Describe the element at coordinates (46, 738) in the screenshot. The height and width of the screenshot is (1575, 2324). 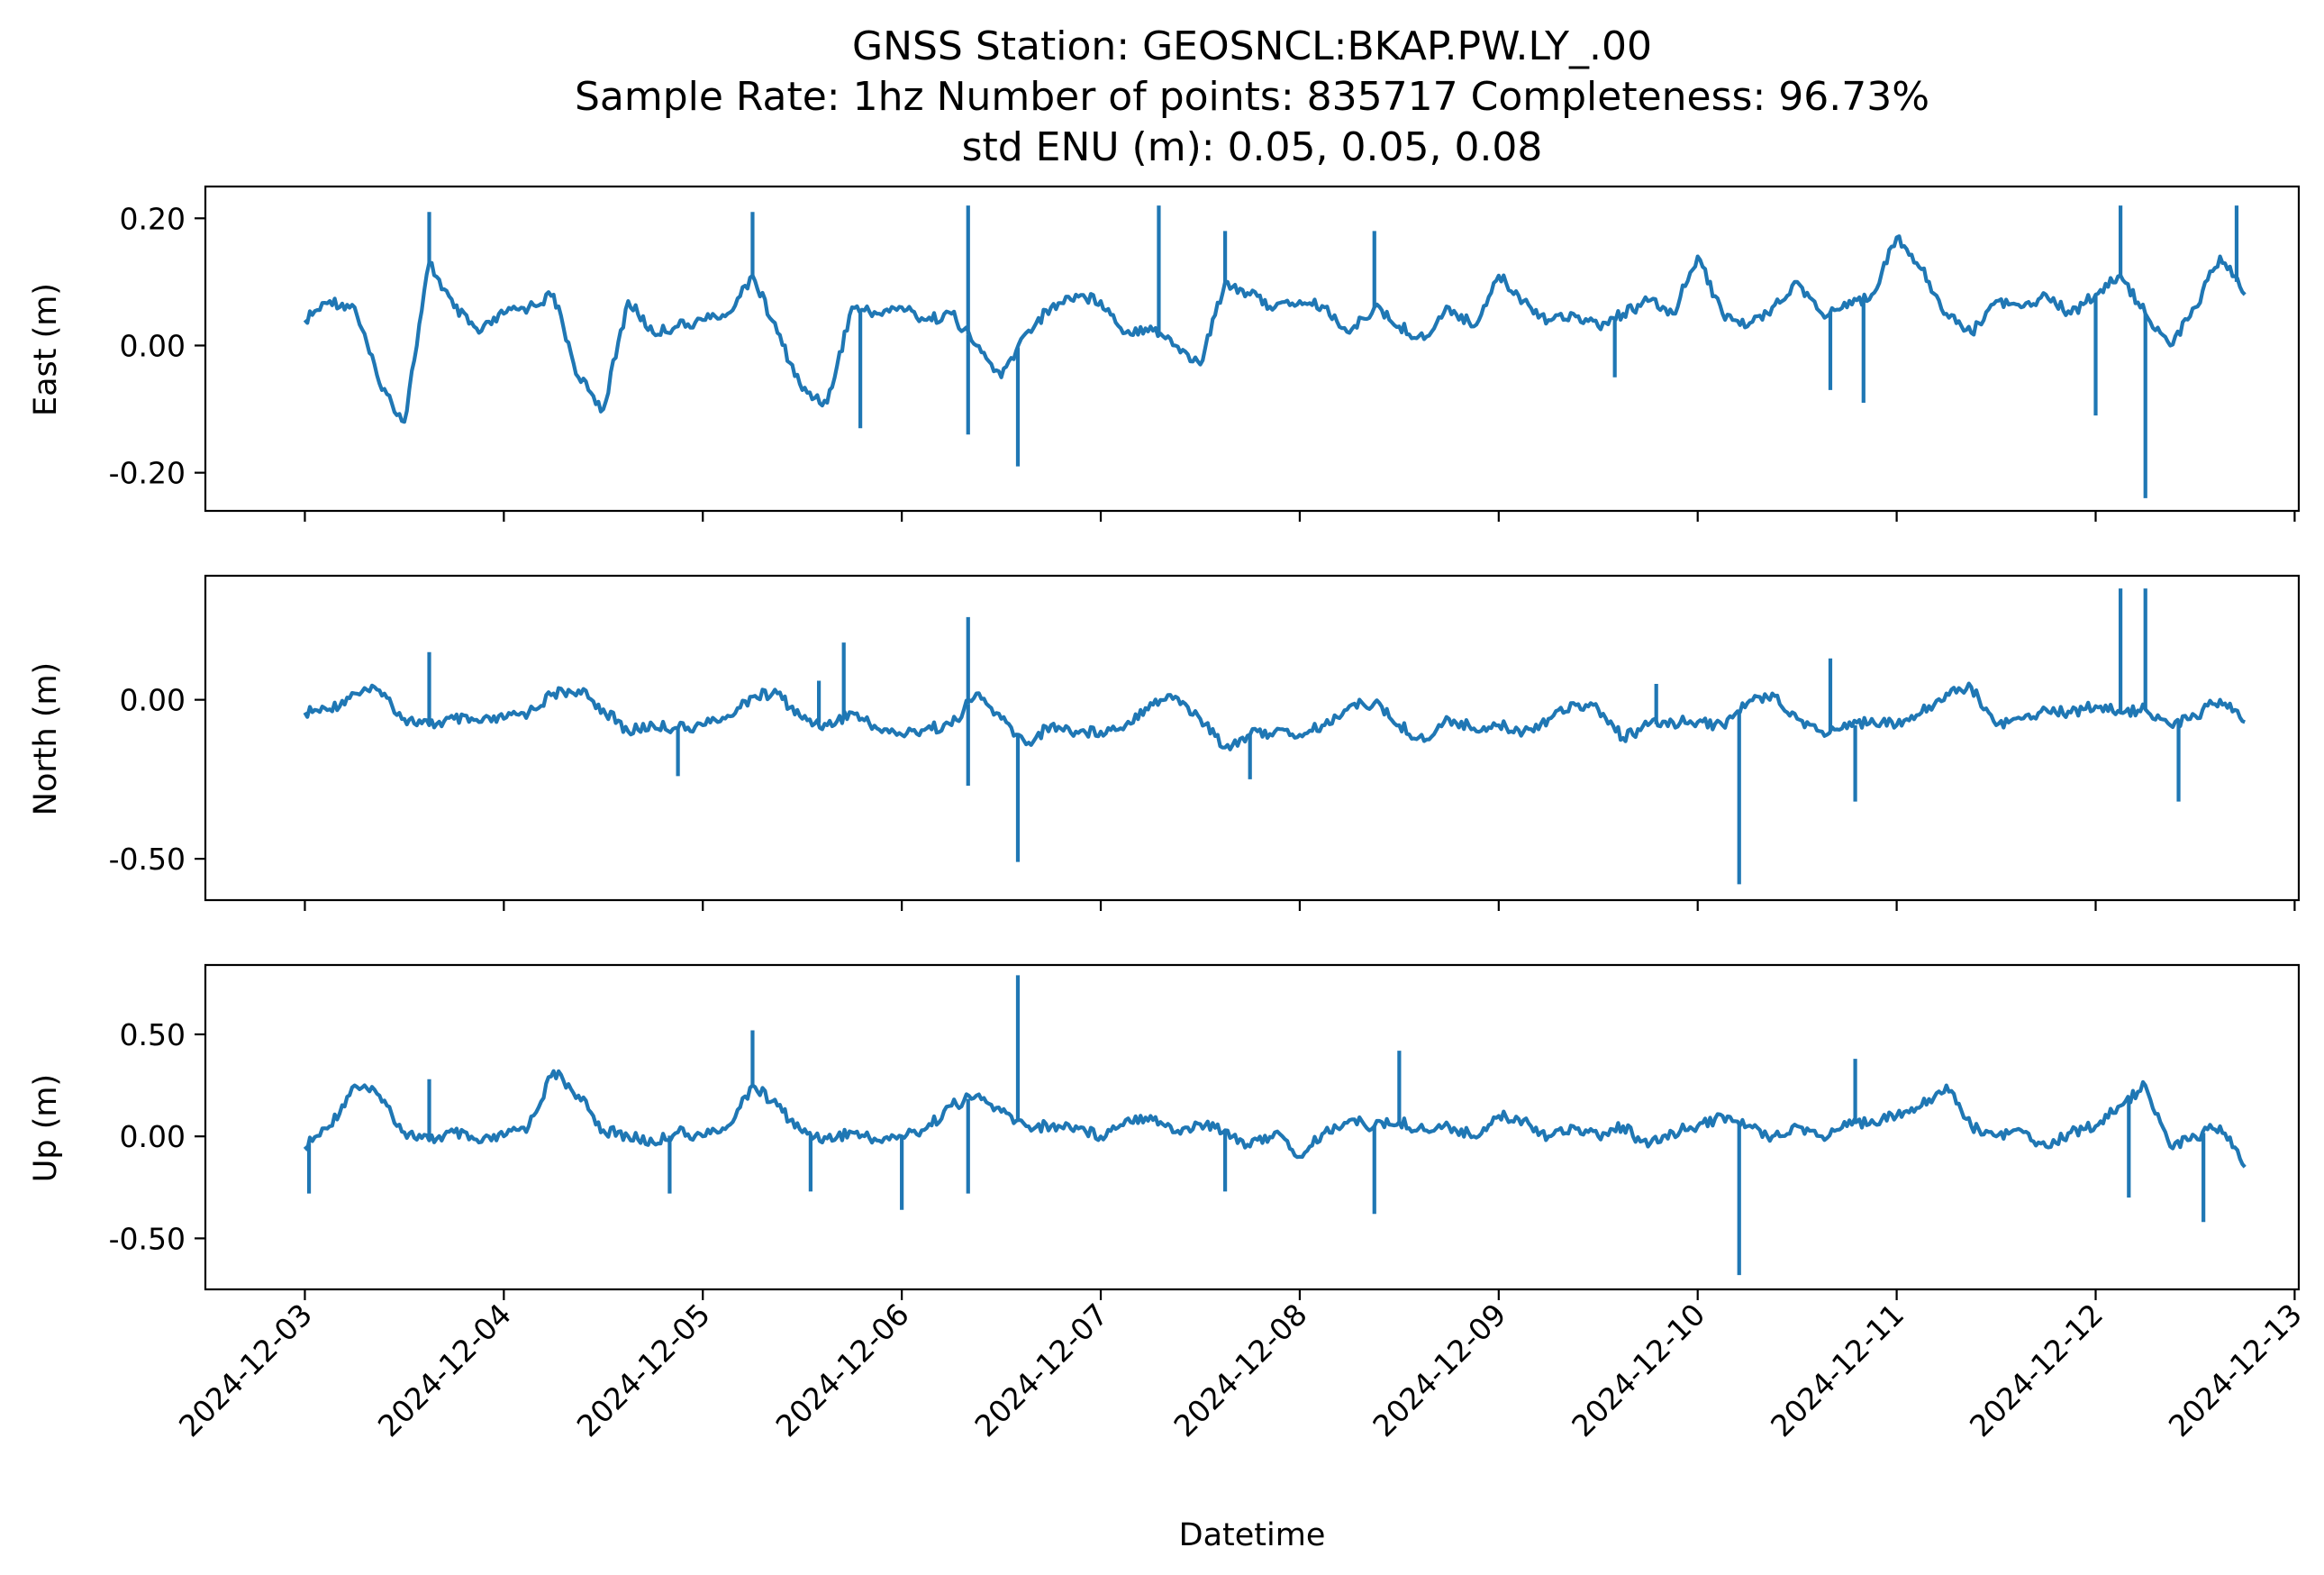
I see `north-ylabel: North (m)` at that location.